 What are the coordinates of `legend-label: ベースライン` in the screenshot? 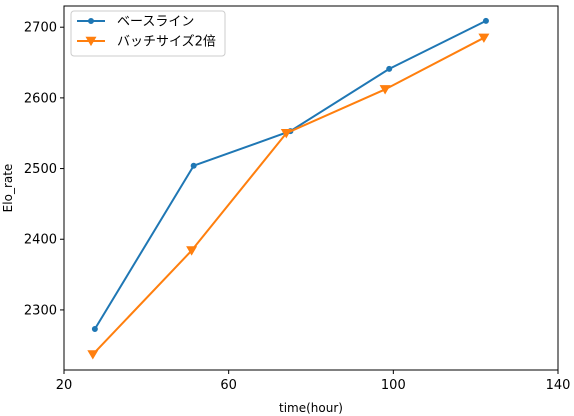 It's located at (155, 22).